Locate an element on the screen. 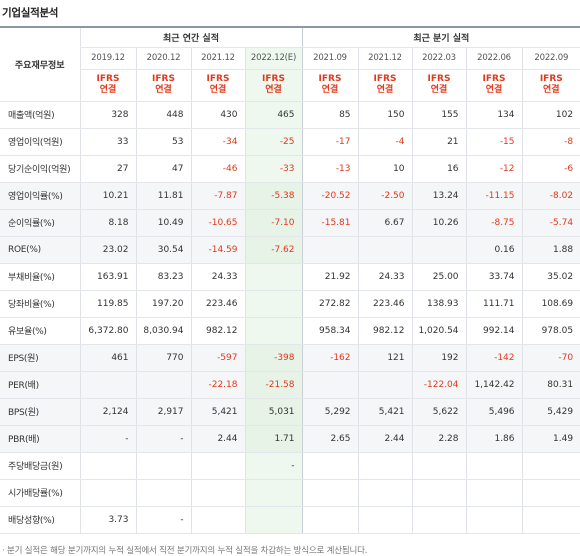  table-cell: 27 is located at coordinates (107, 169).